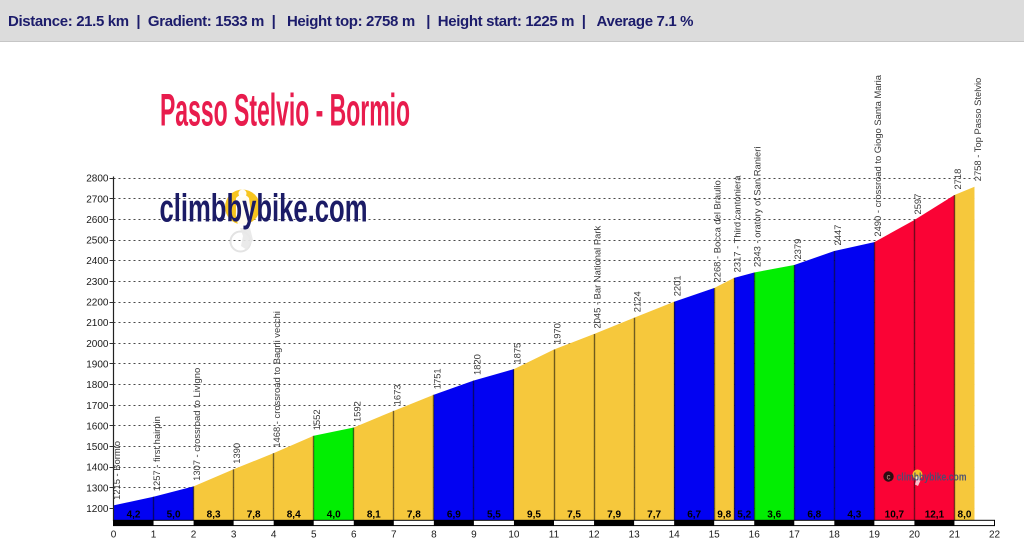 The height and width of the screenshot is (550, 1024). What do you see at coordinates (97, 447) in the screenshot?
I see `svg-text: 1500` at bounding box center [97, 447].